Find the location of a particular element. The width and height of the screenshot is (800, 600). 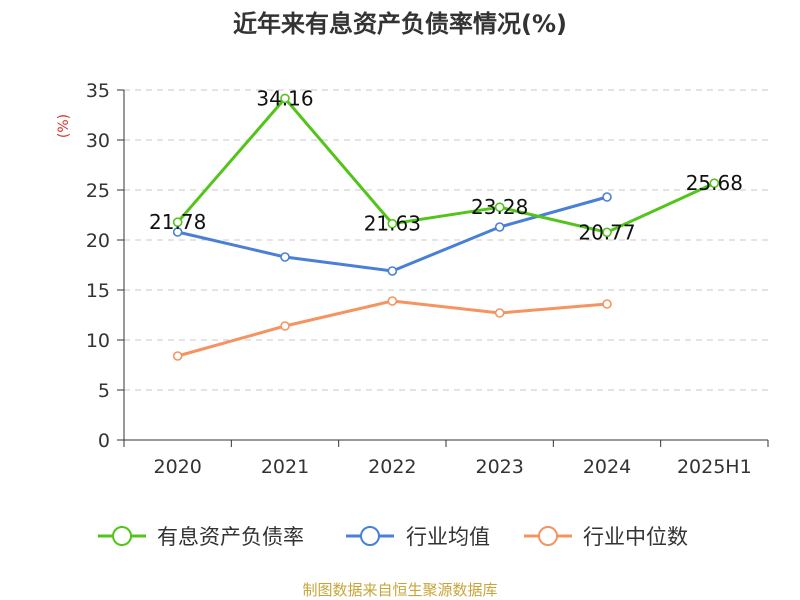

x-tick-label: 2021 is located at coordinates (285, 467).